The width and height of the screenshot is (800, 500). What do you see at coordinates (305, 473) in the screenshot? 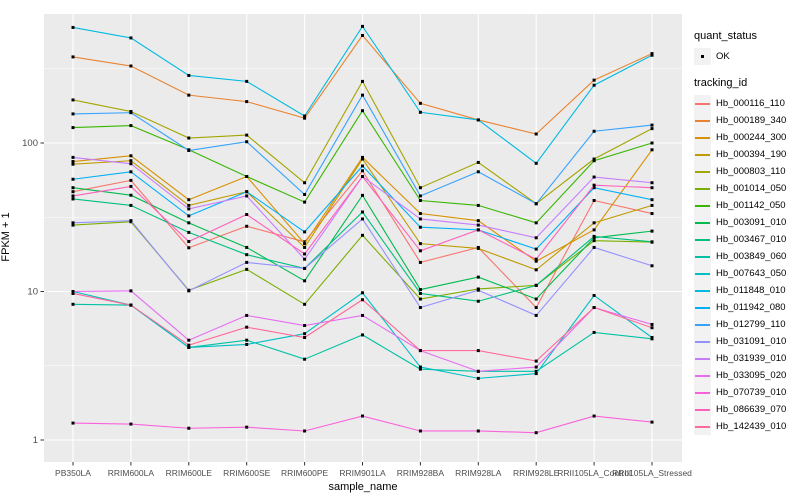
I see `x-axis-tick-label: RRIM600PE` at bounding box center [305, 473].